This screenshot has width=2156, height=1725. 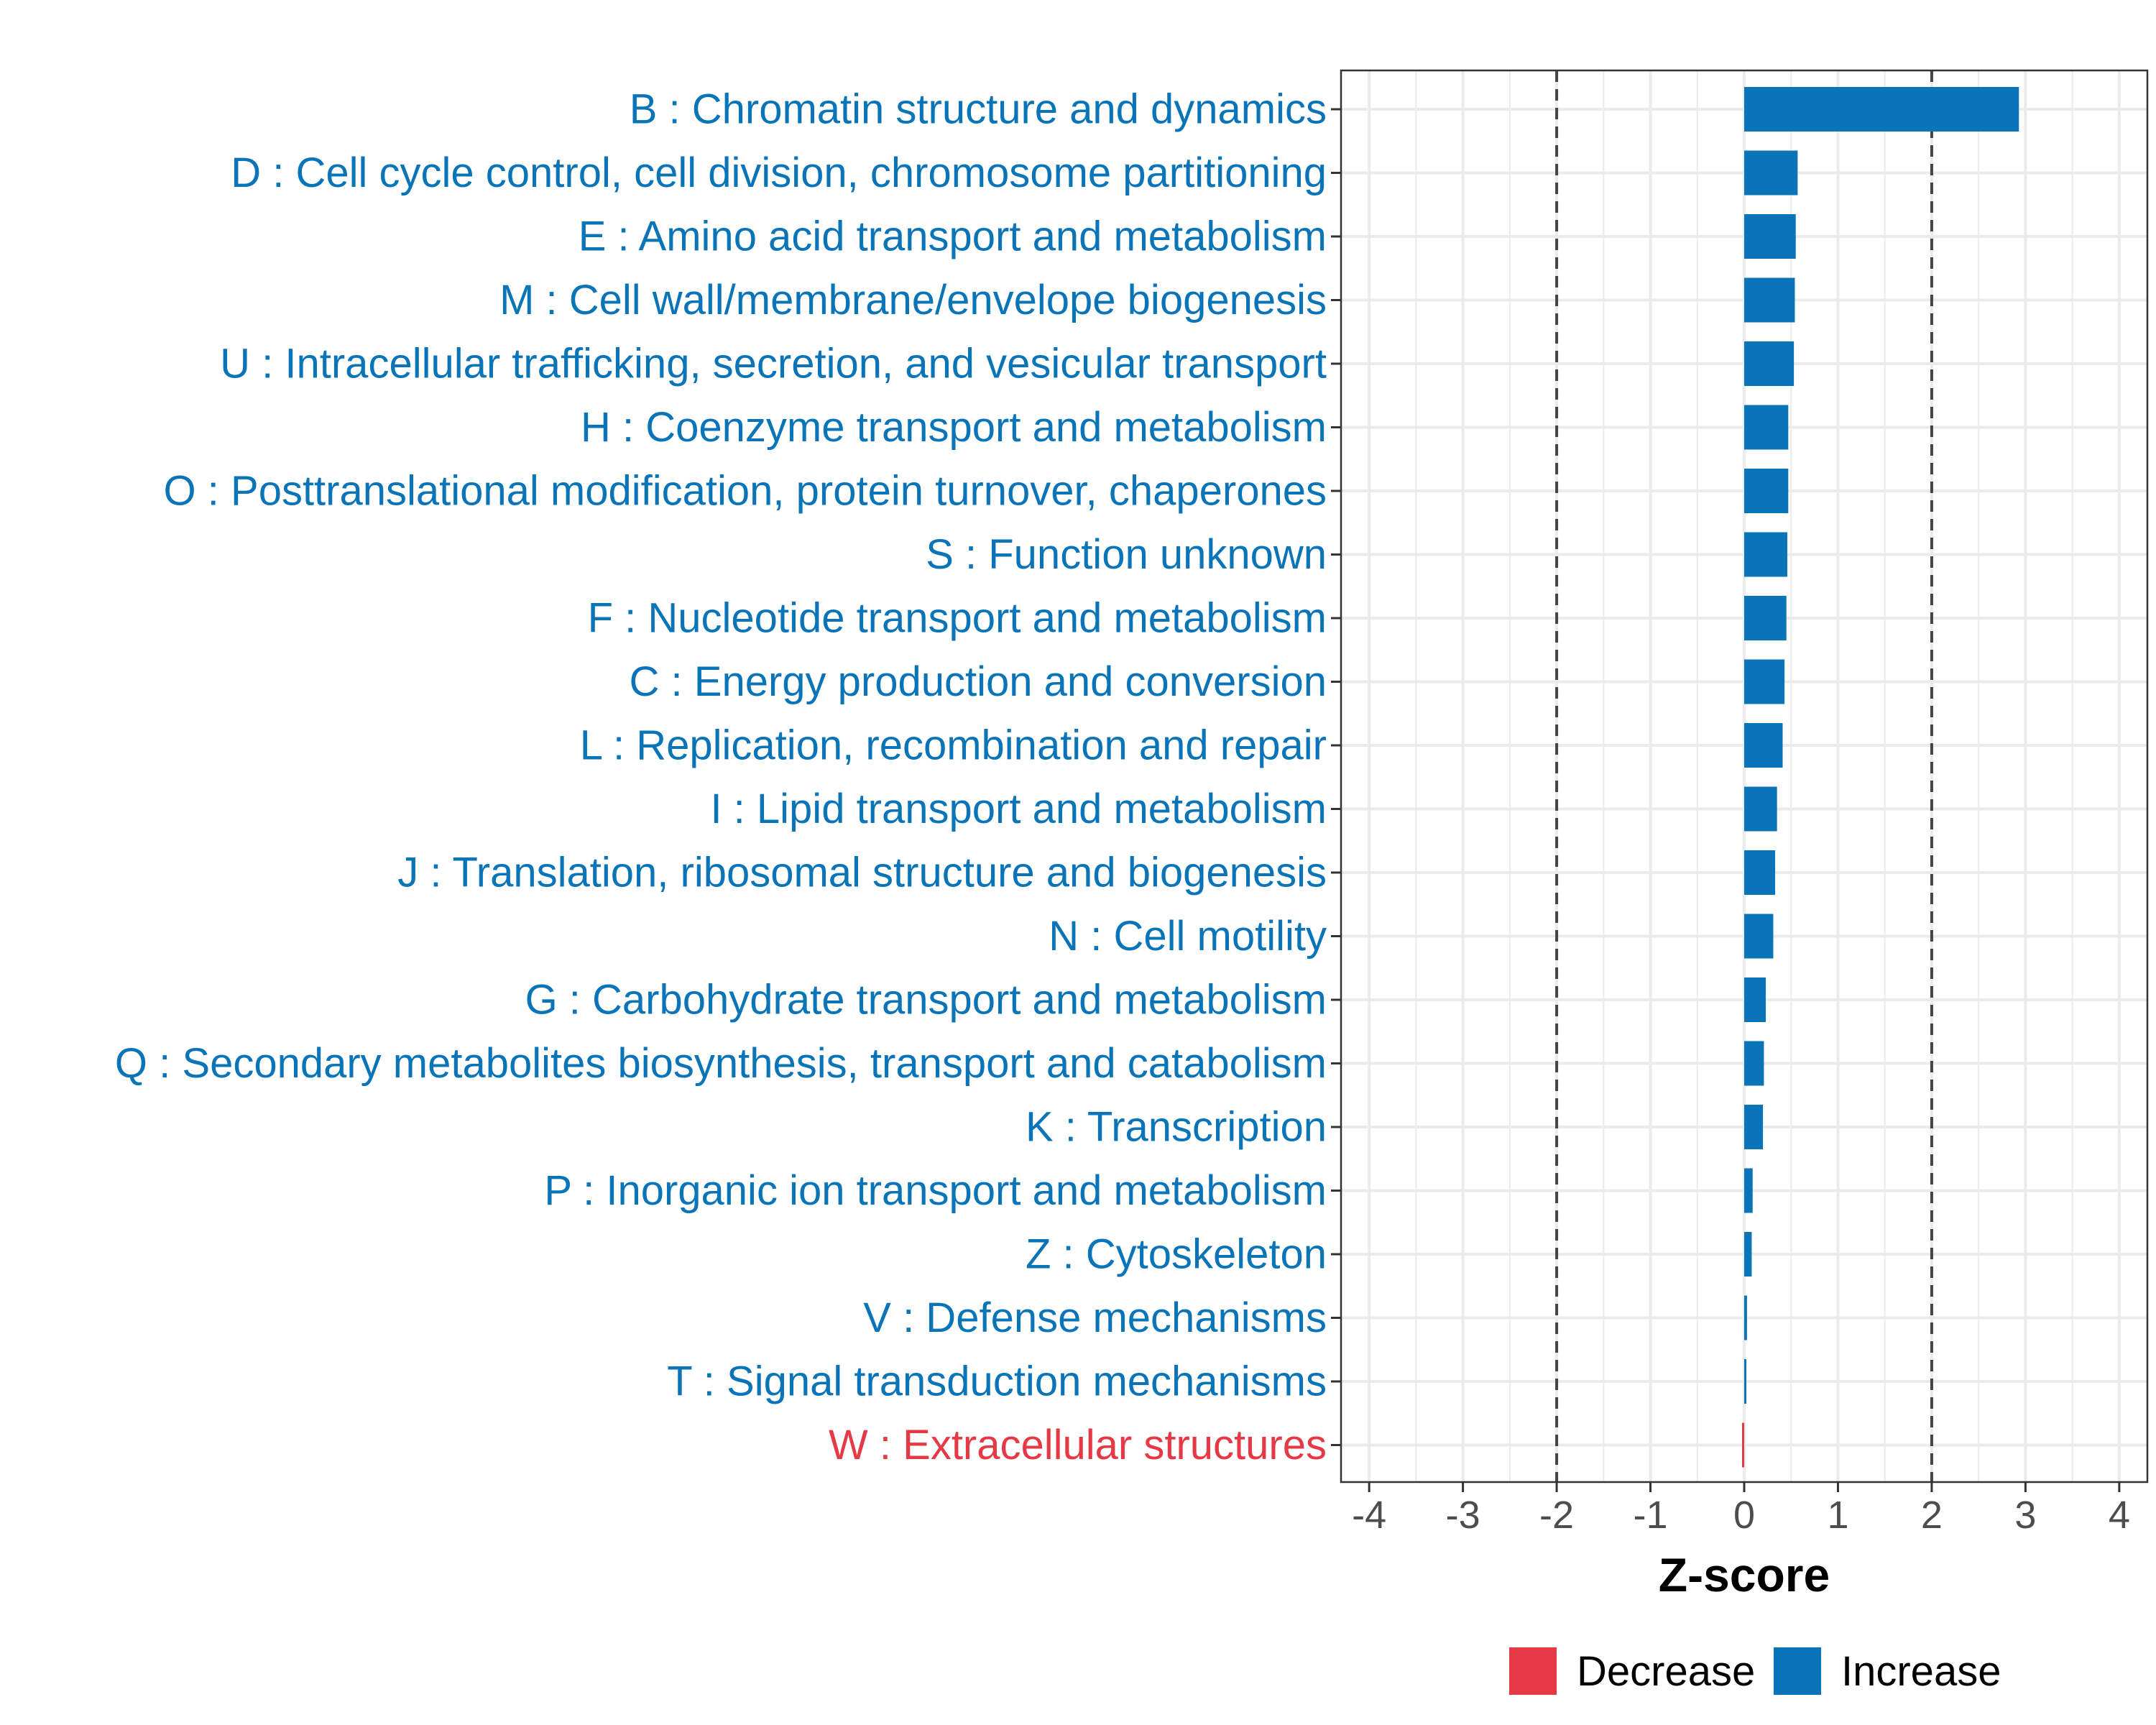 I want to click on y-category-label: W : Extracellular structures, so click(x=1078, y=1445).